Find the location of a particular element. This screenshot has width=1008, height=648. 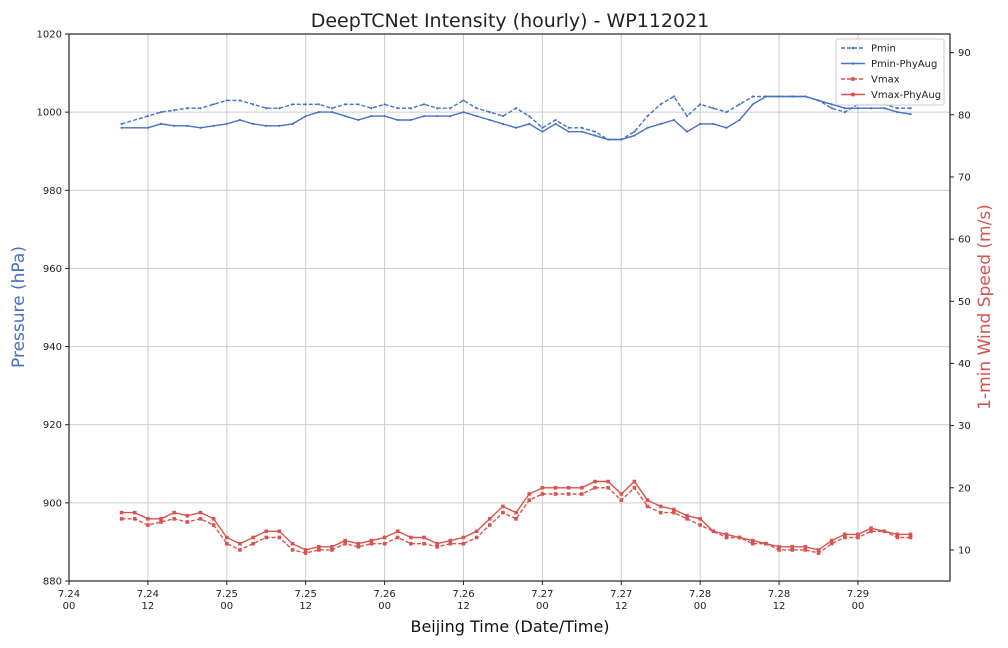

series-vmax is located at coordinates (516, 520).